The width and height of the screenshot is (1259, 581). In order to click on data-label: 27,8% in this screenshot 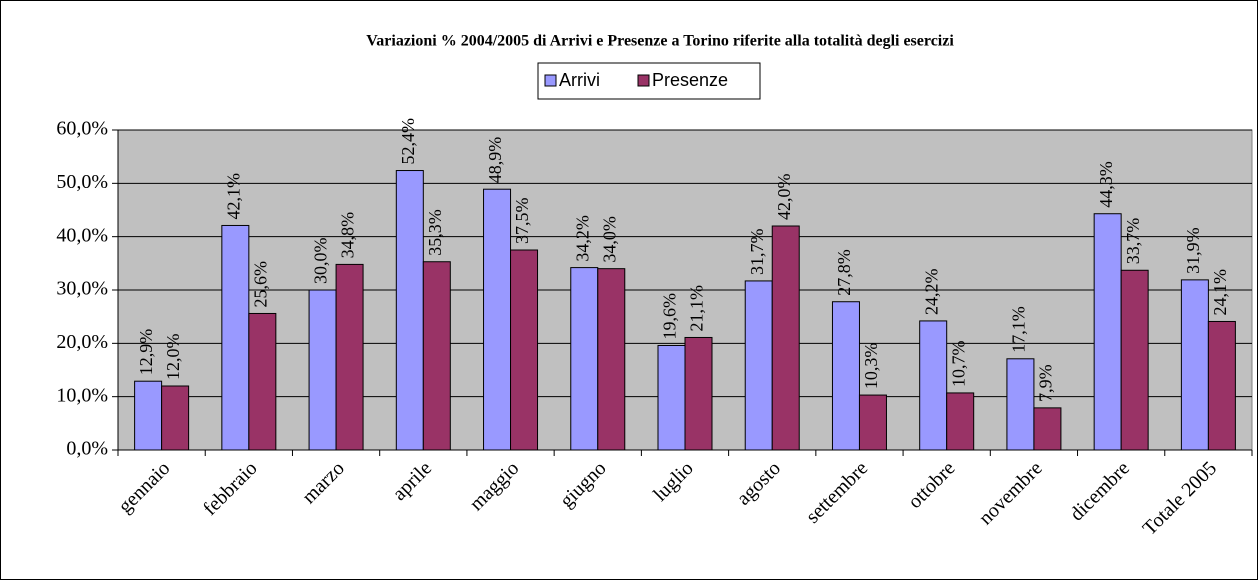, I will do `click(844, 272)`.